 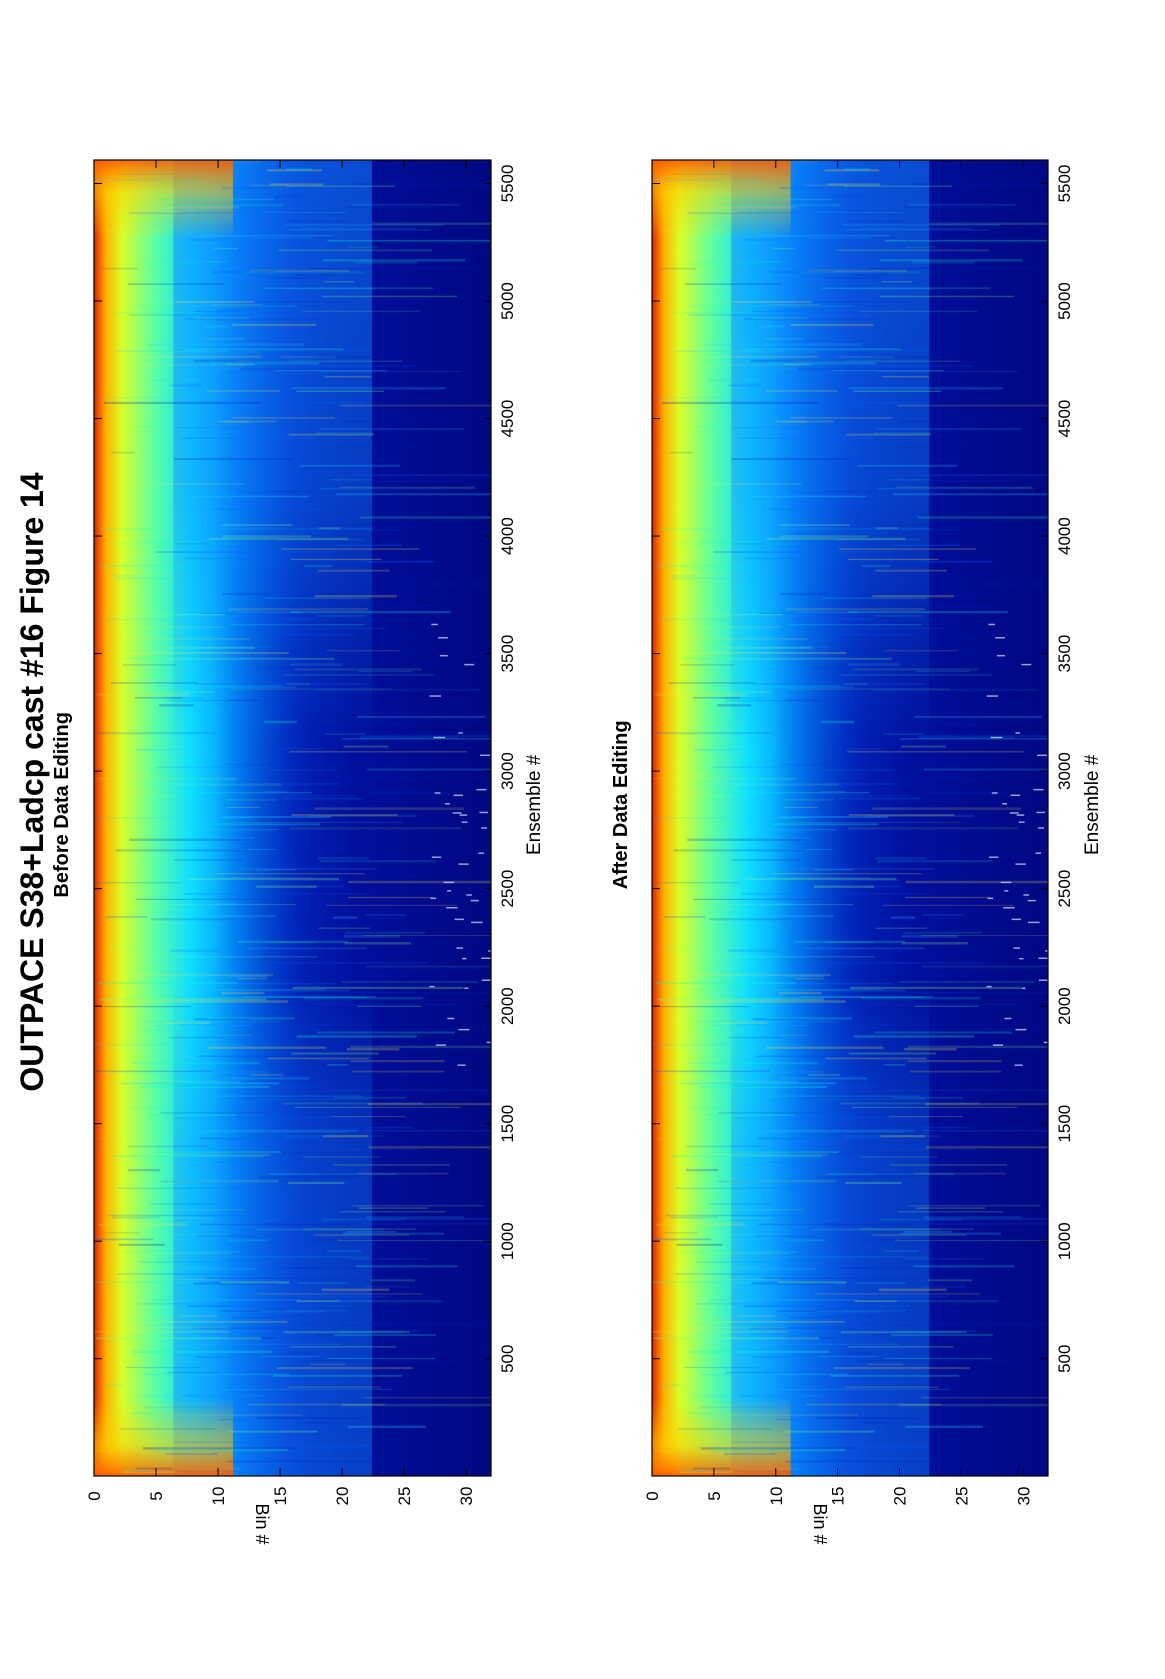 I want to click on y-tick-label: 10, so click(x=218, y=1496).